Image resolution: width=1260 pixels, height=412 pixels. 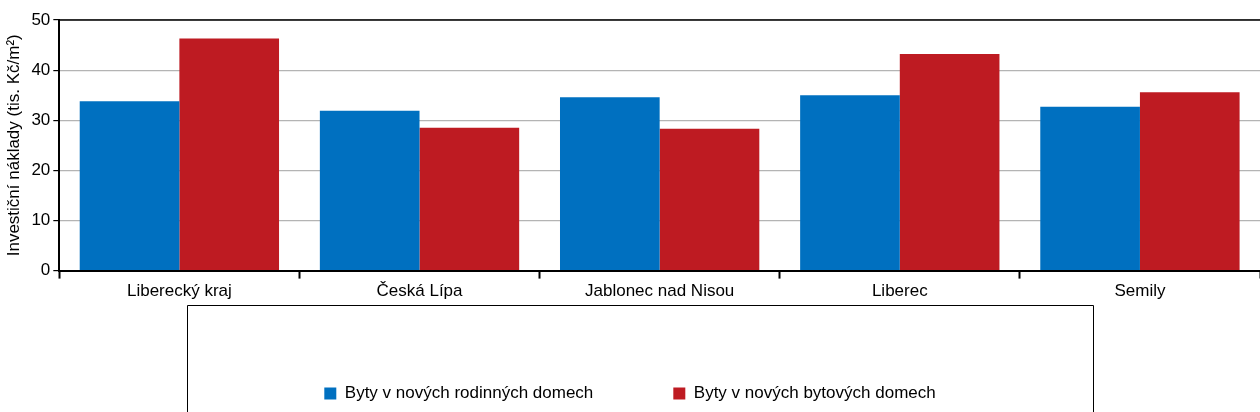 What do you see at coordinates (41, 170) in the screenshot?
I see `y-tick-label: 20` at bounding box center [41, 170].